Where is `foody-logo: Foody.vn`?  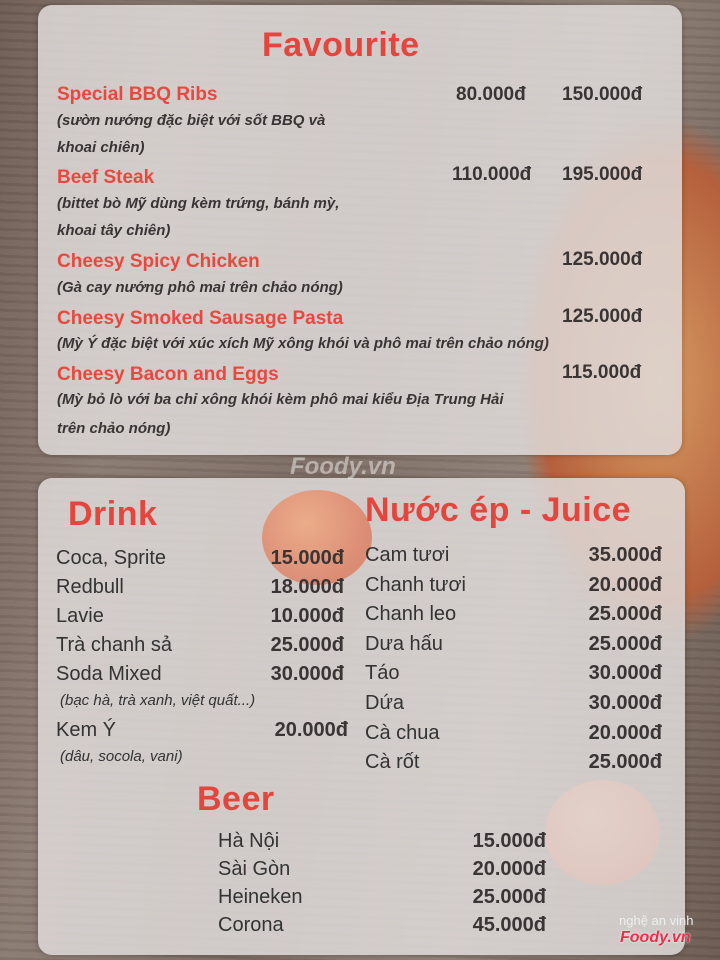 foody-logo: Foody.vn is located at coordinates (655, 937).